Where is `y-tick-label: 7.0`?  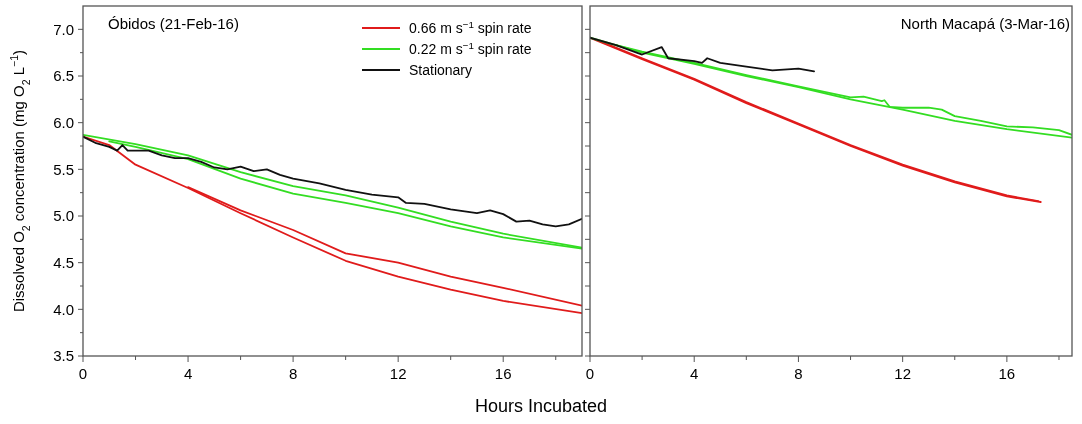
y-tick-label: 7.0 is located at coordinates (63, 29).